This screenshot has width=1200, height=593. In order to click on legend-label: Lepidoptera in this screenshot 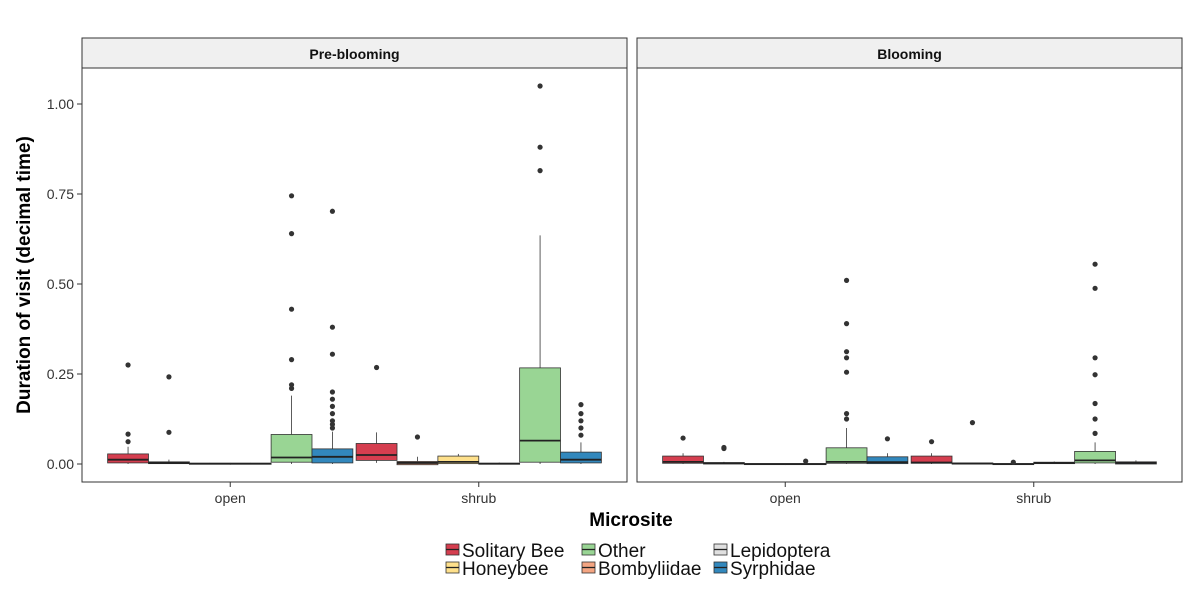, I will do `click(780, 551)`.